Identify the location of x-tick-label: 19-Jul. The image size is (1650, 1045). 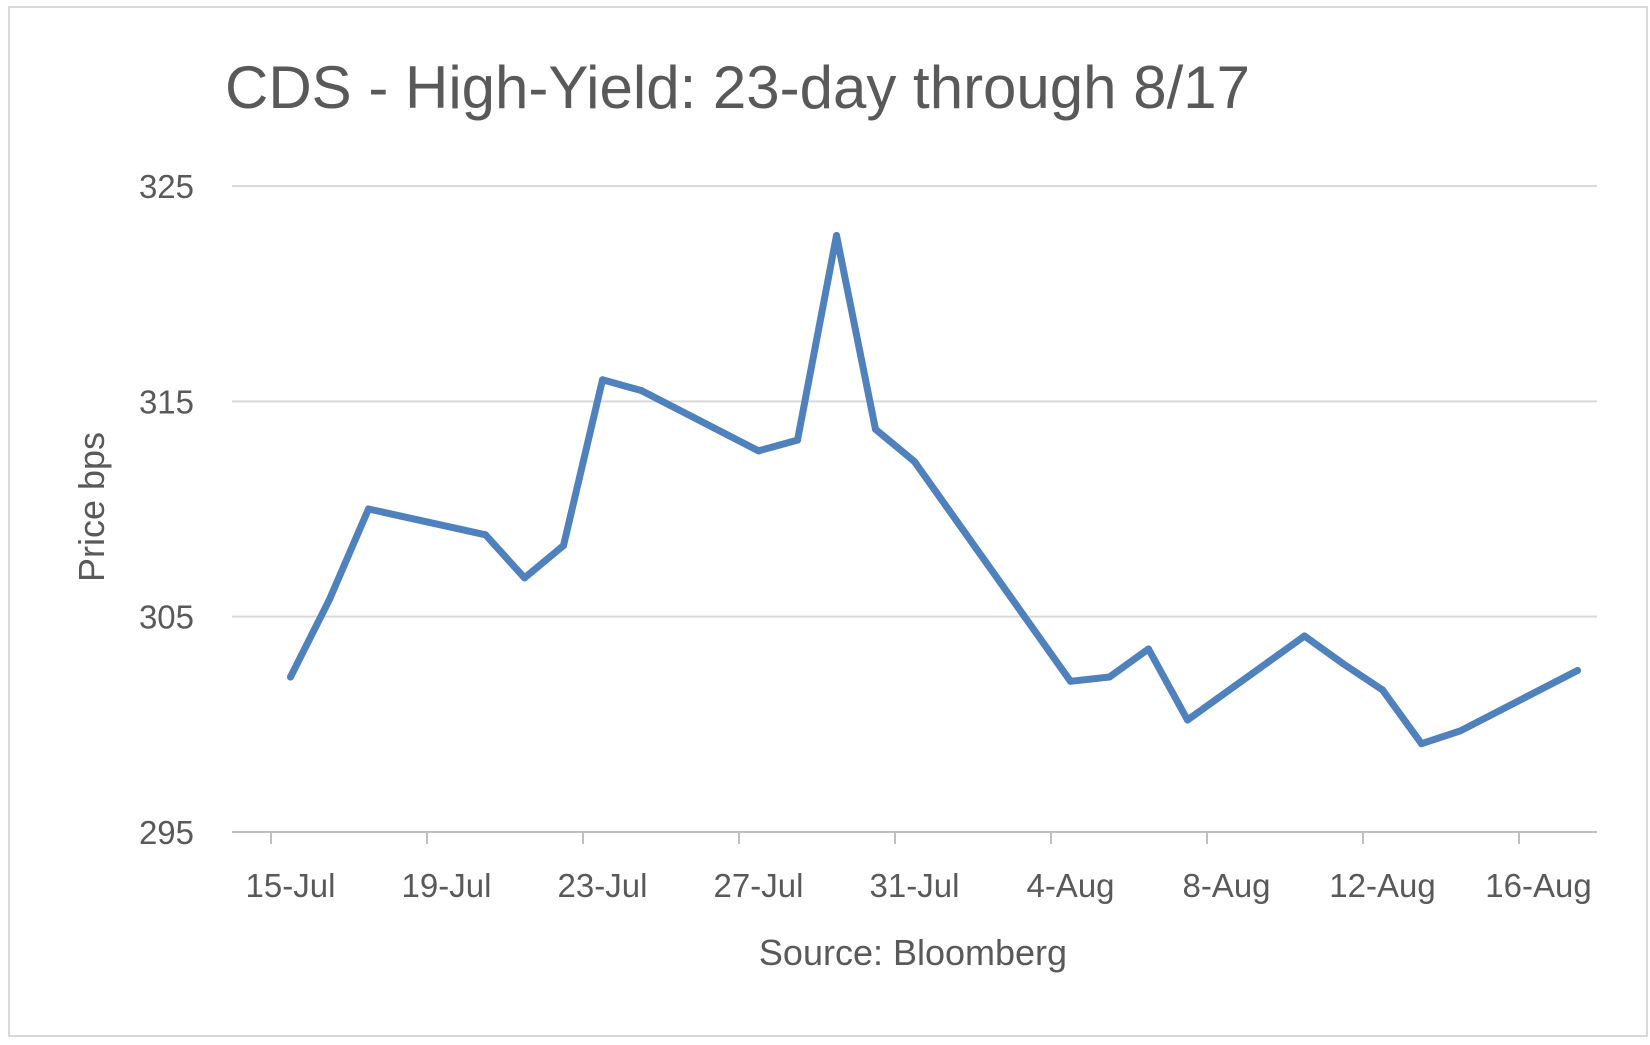
(447, 885).